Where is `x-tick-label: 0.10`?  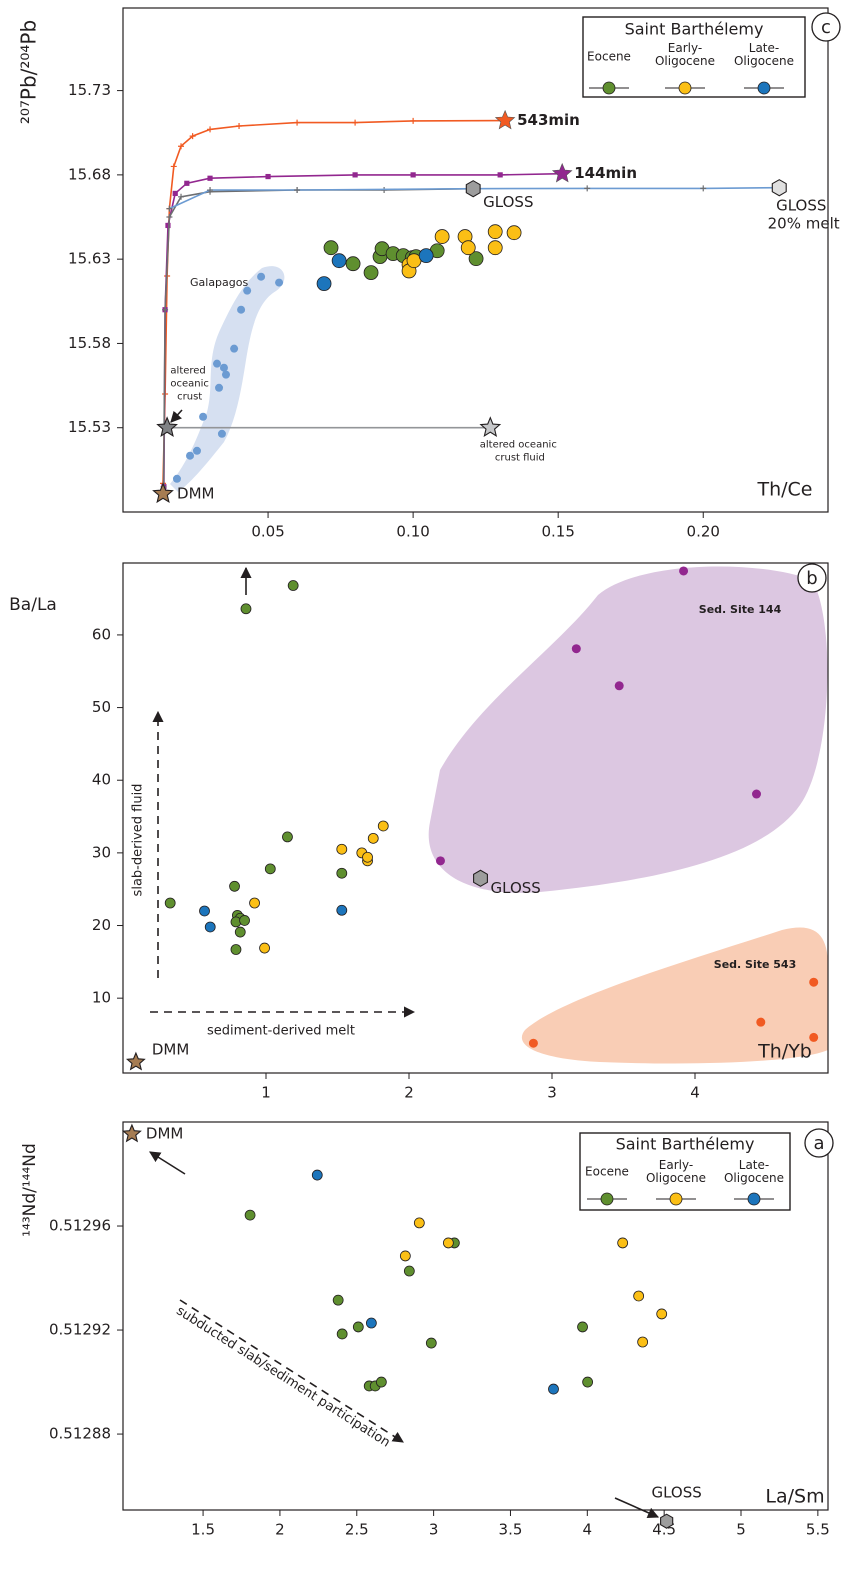
x-tick-label: 0.10 is located at coordinates (412, 532).